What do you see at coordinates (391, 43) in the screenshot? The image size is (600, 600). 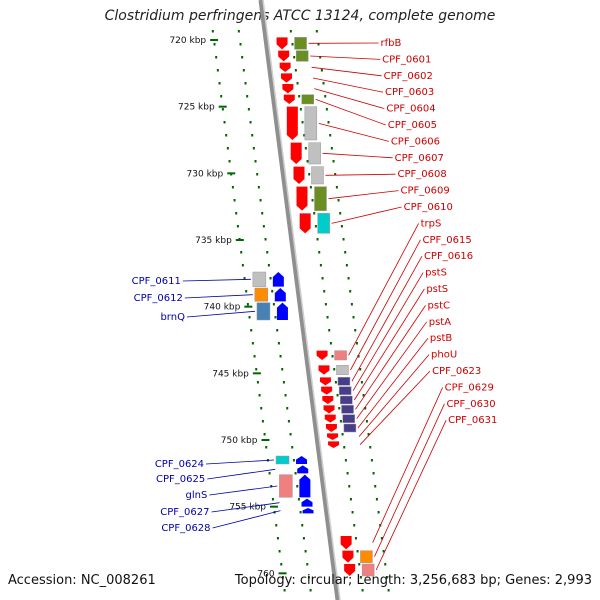 I see `gene-label-forward: rfbB` at bounding box center [391, 43].